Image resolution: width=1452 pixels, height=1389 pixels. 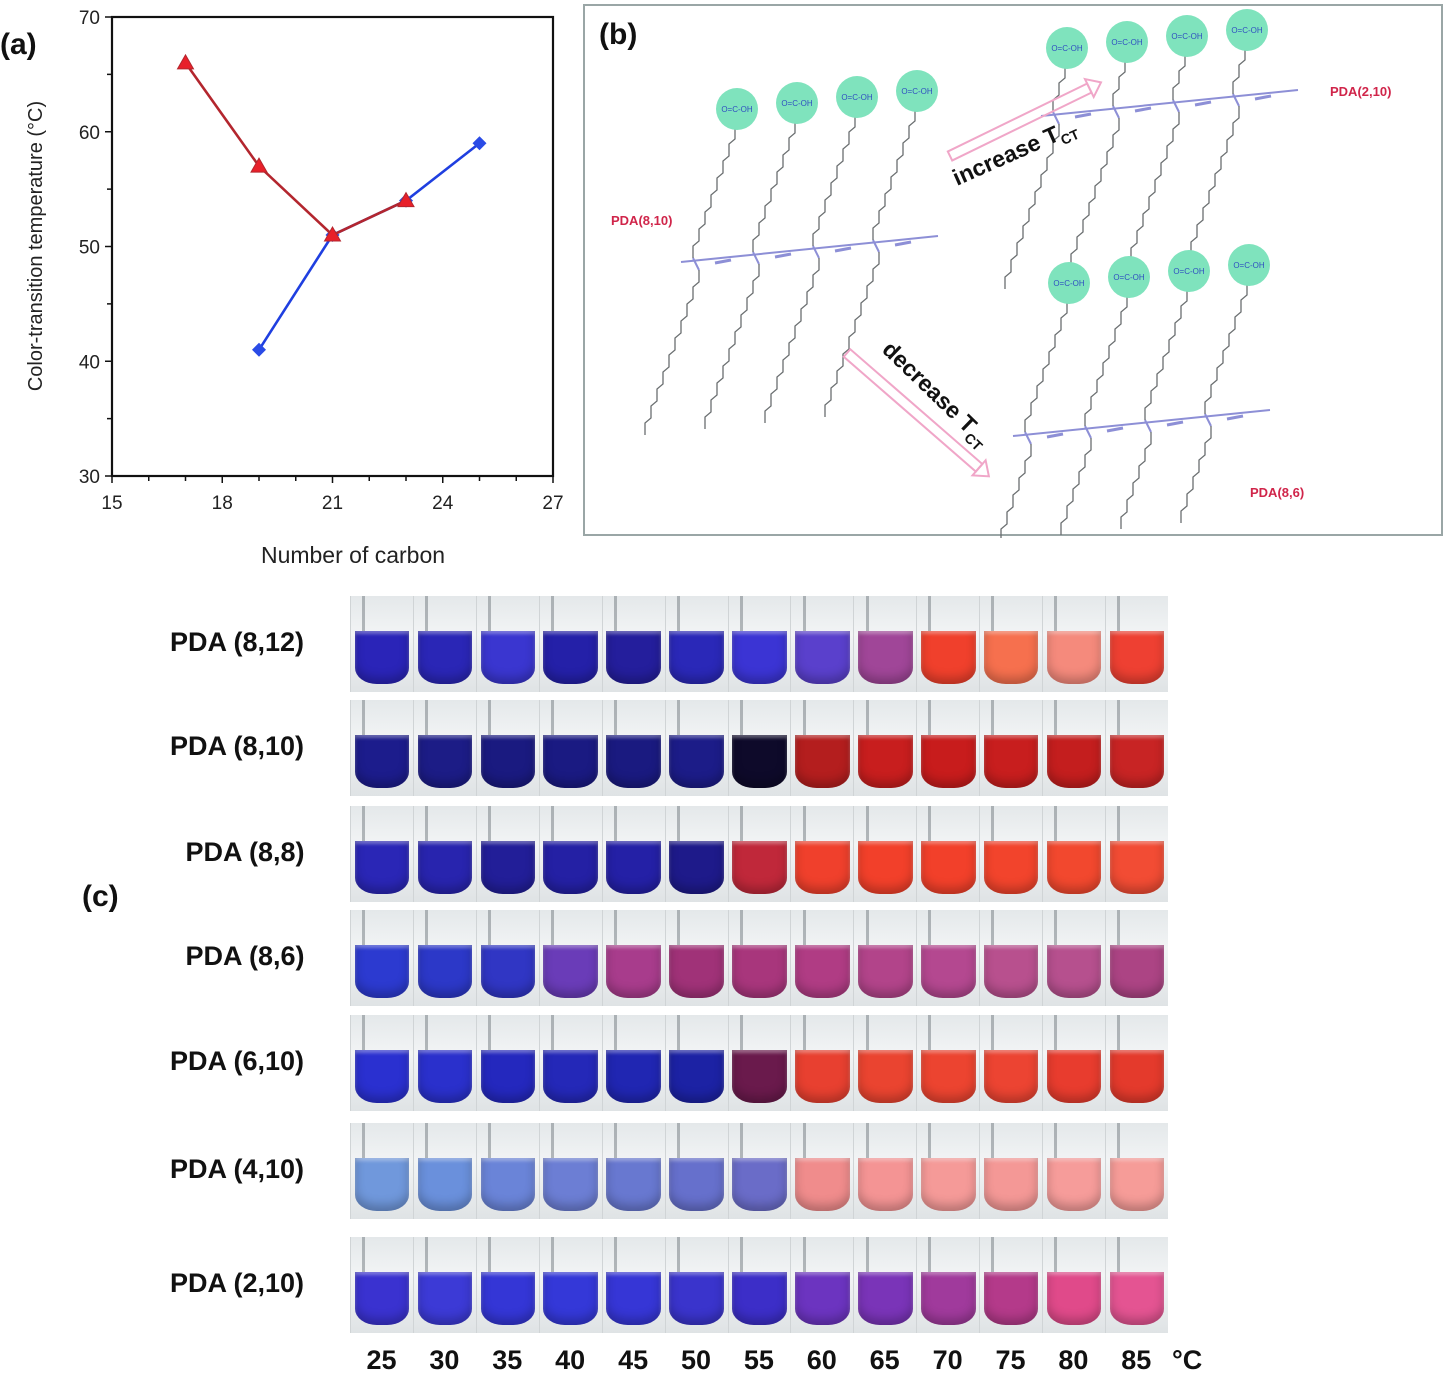 I want to click on temperature-label: 70, so click(x=947, y=1360).